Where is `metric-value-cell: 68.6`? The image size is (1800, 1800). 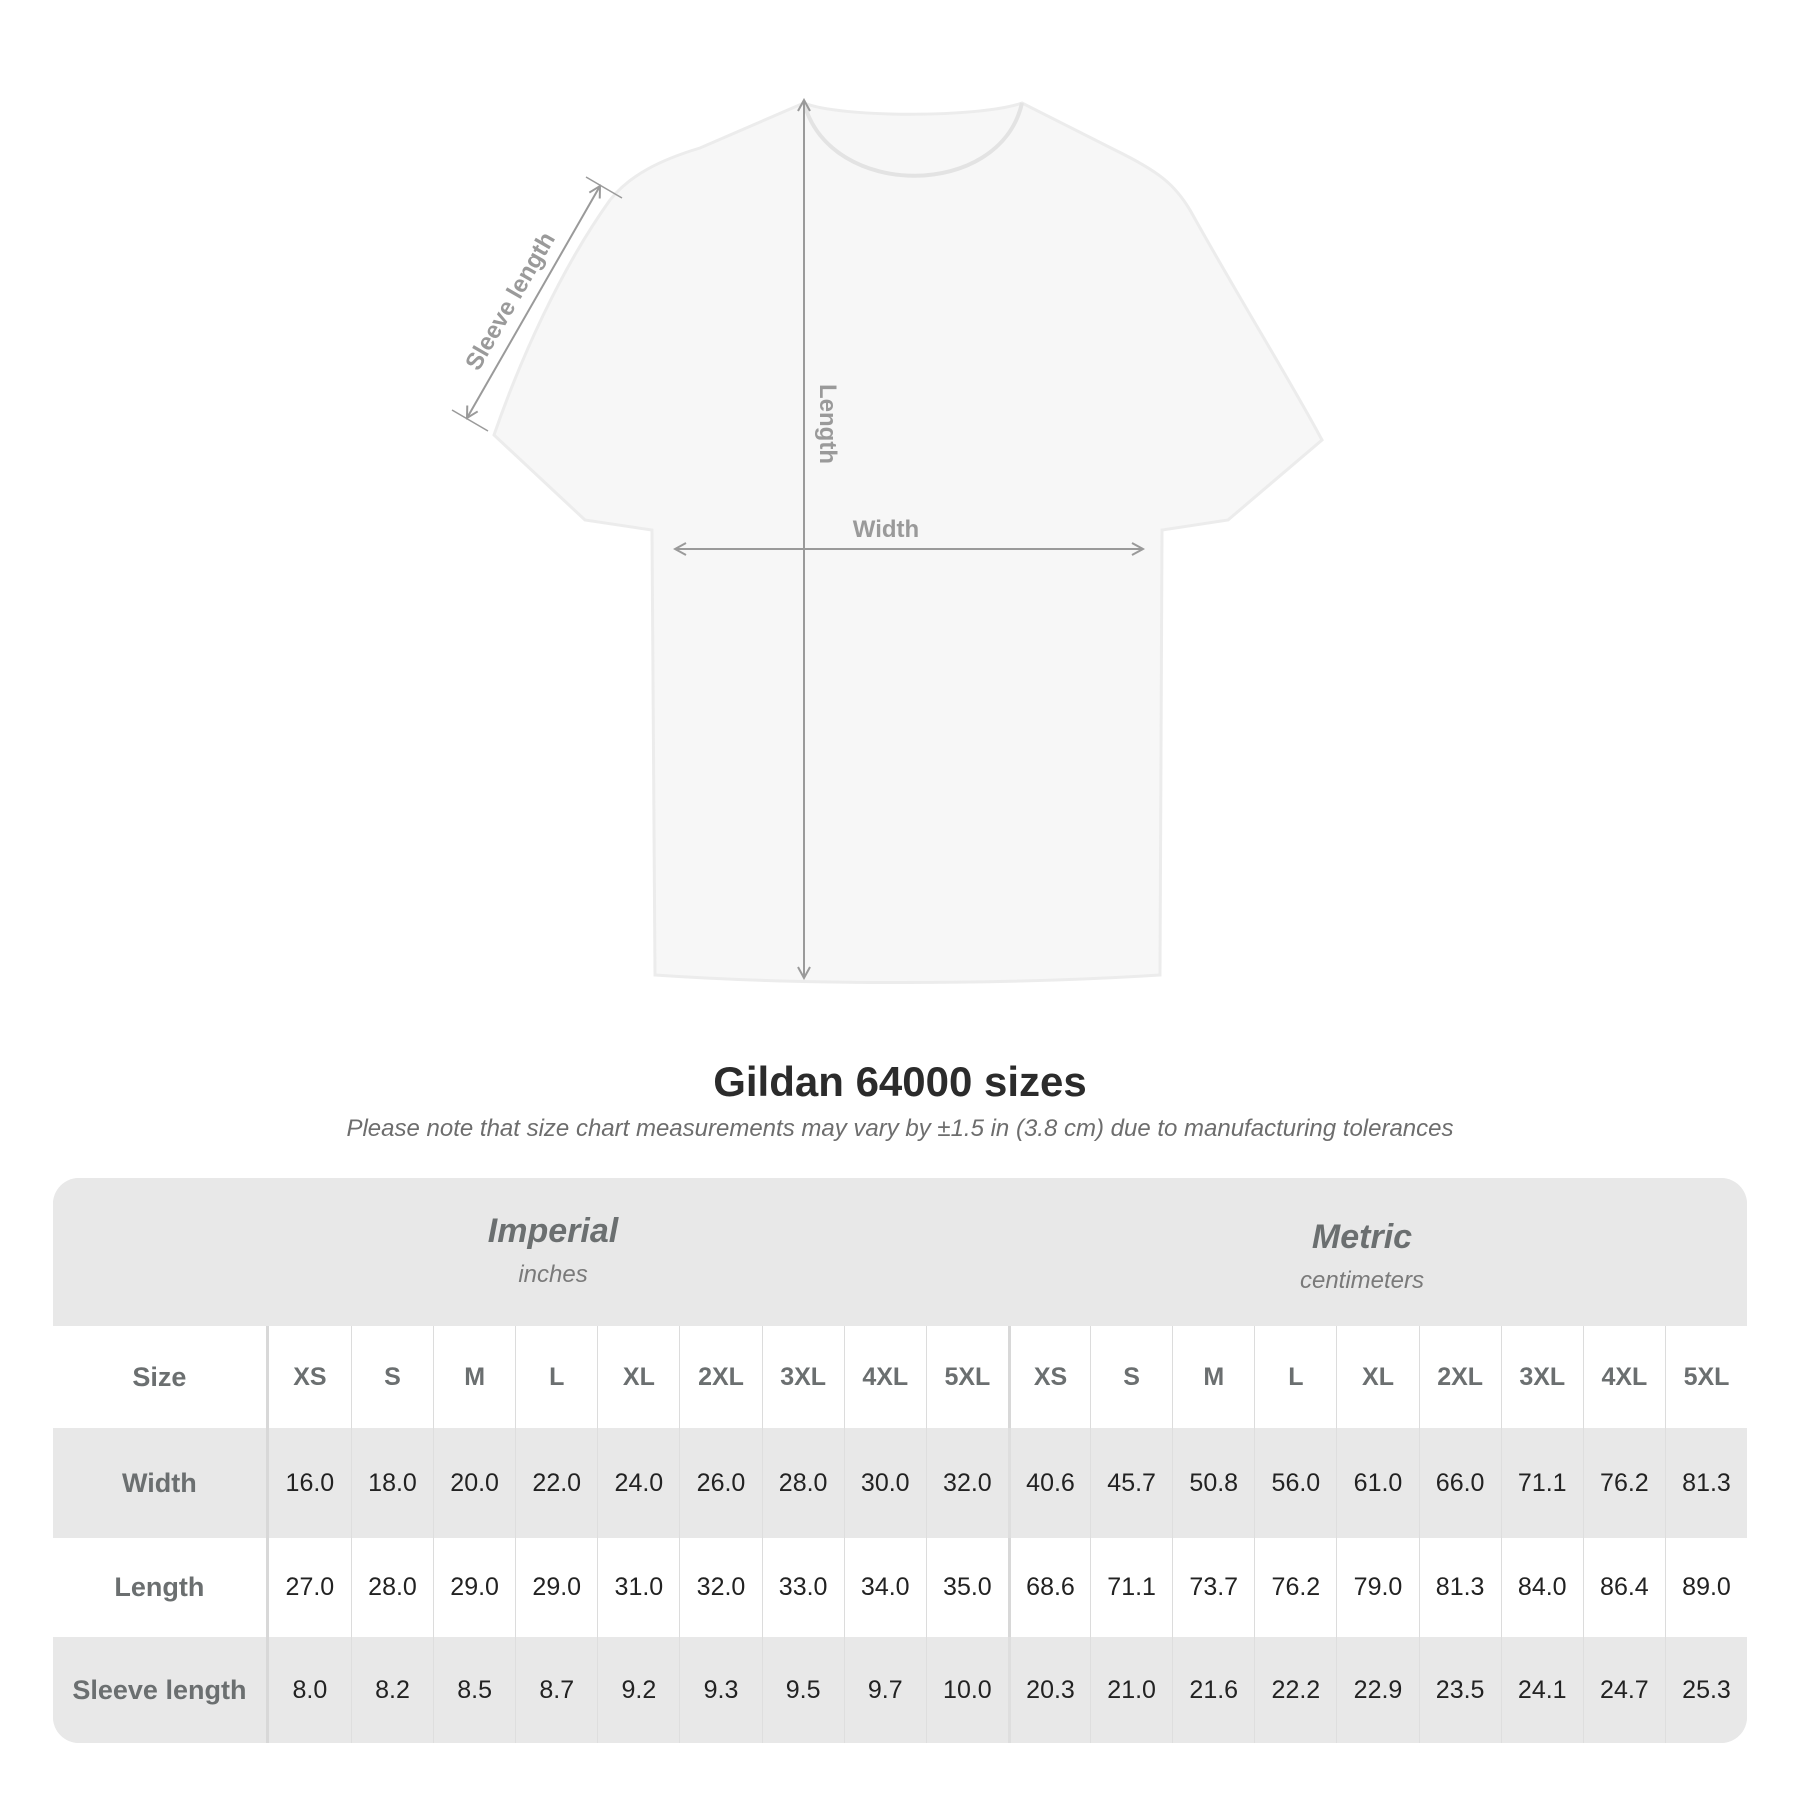 metric-value-cell: 68.6 is located at coordinates (1048, 1587).